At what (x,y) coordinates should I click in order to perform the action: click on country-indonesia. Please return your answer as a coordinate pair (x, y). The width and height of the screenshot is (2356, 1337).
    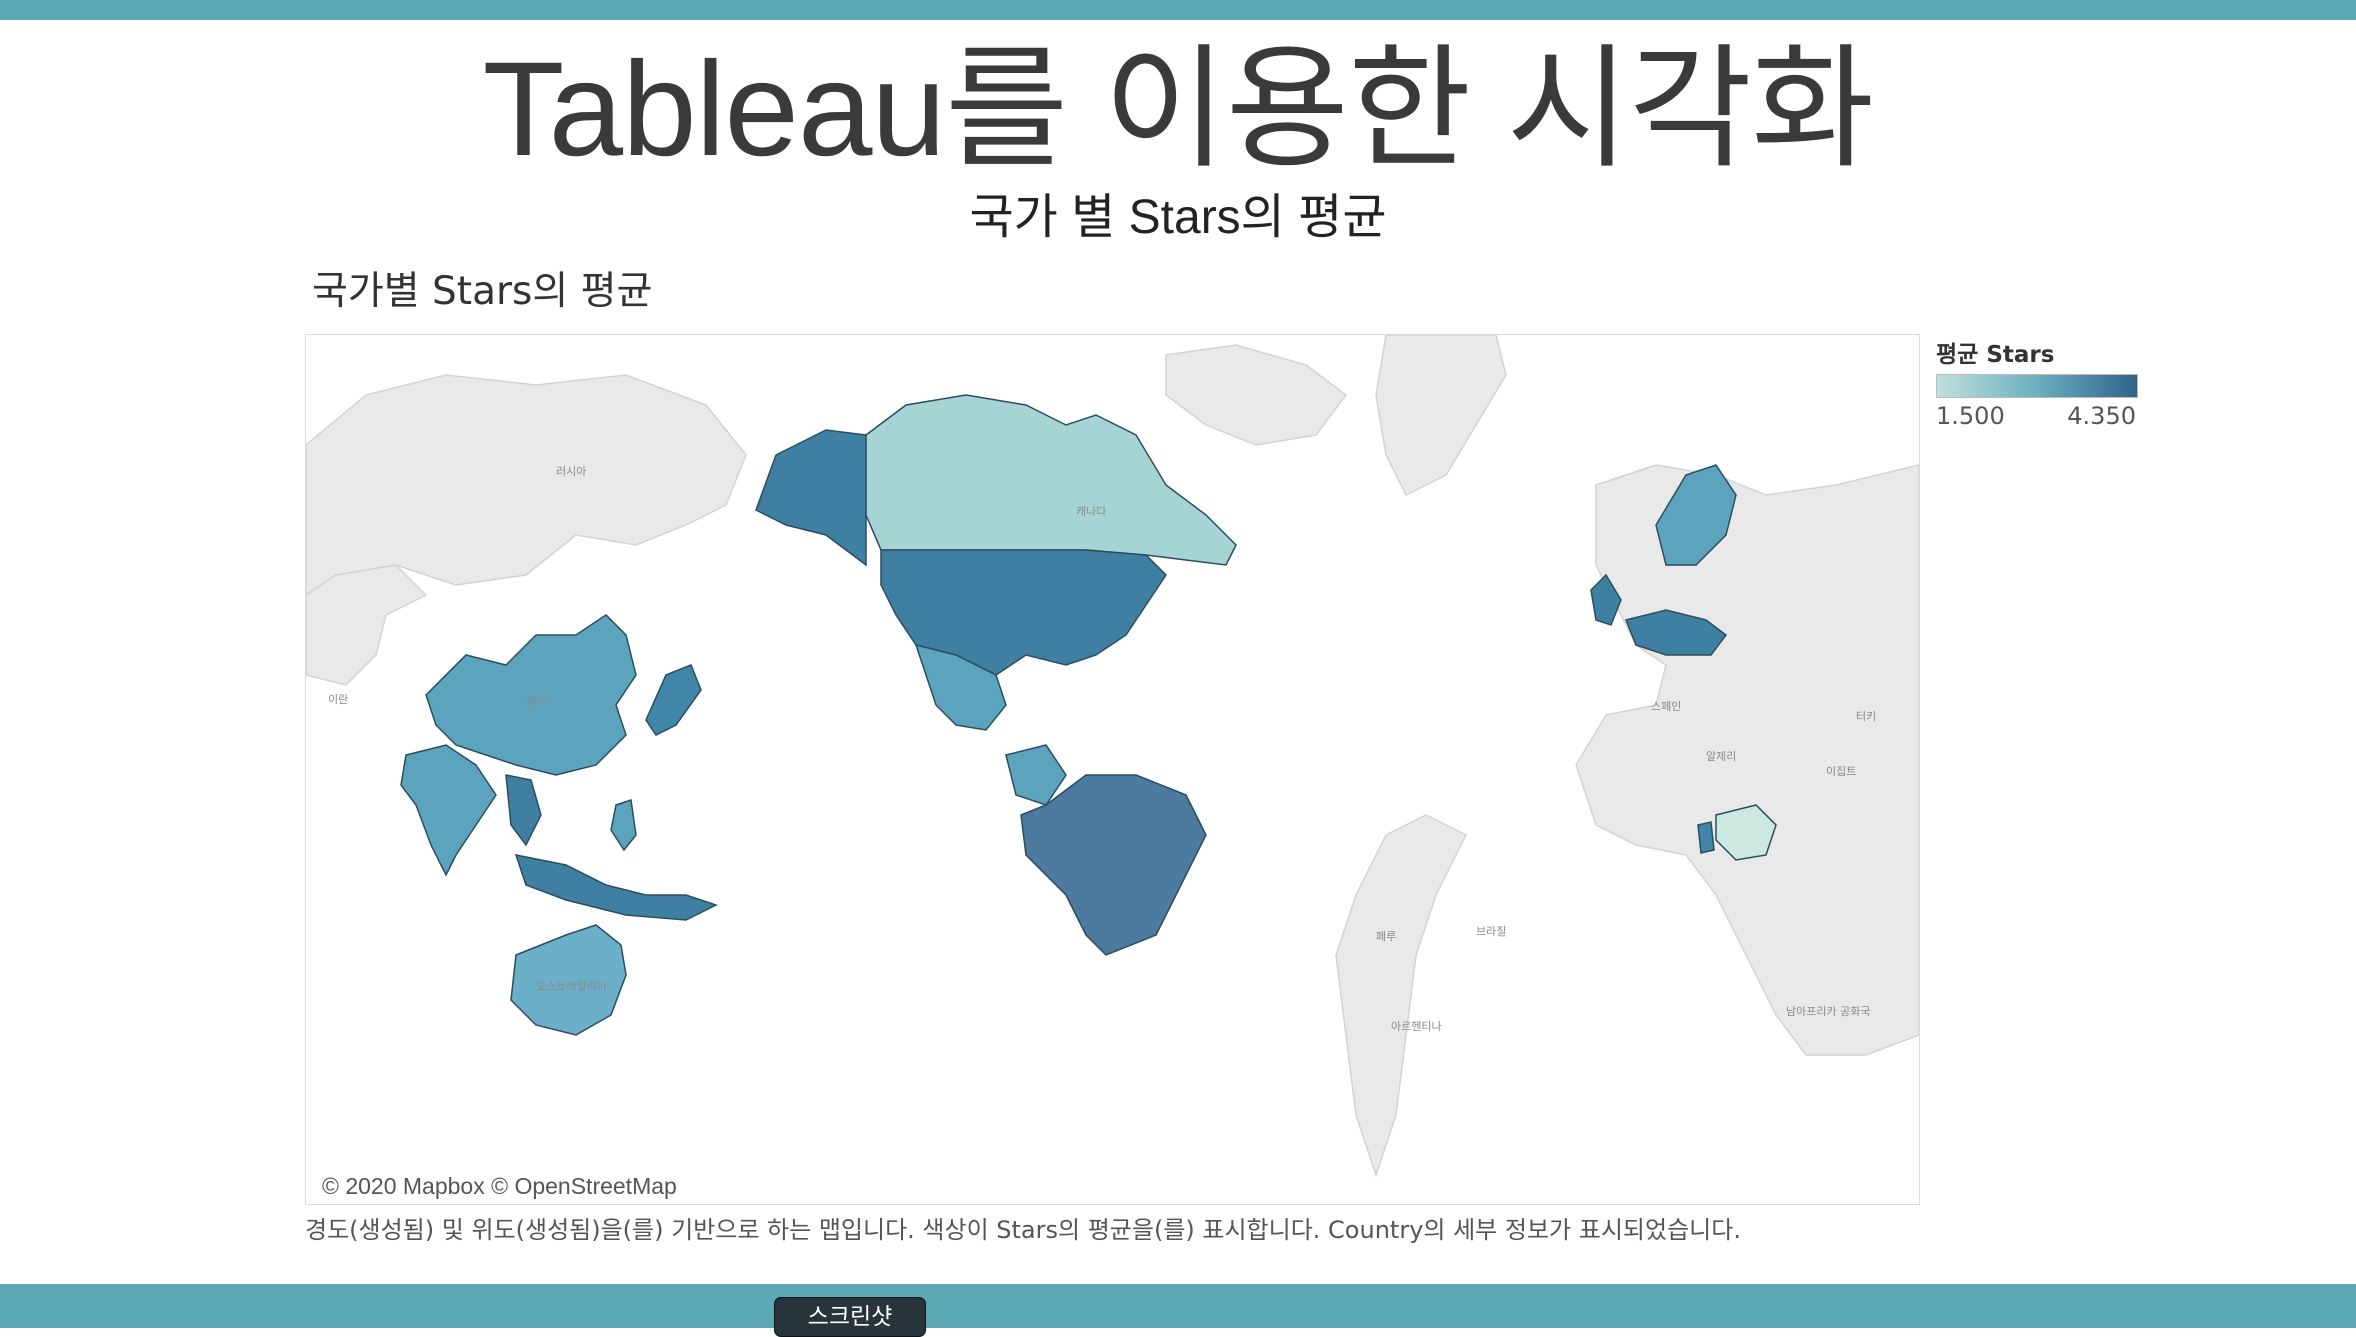
    Looking at the image, I should click on (616, 887).